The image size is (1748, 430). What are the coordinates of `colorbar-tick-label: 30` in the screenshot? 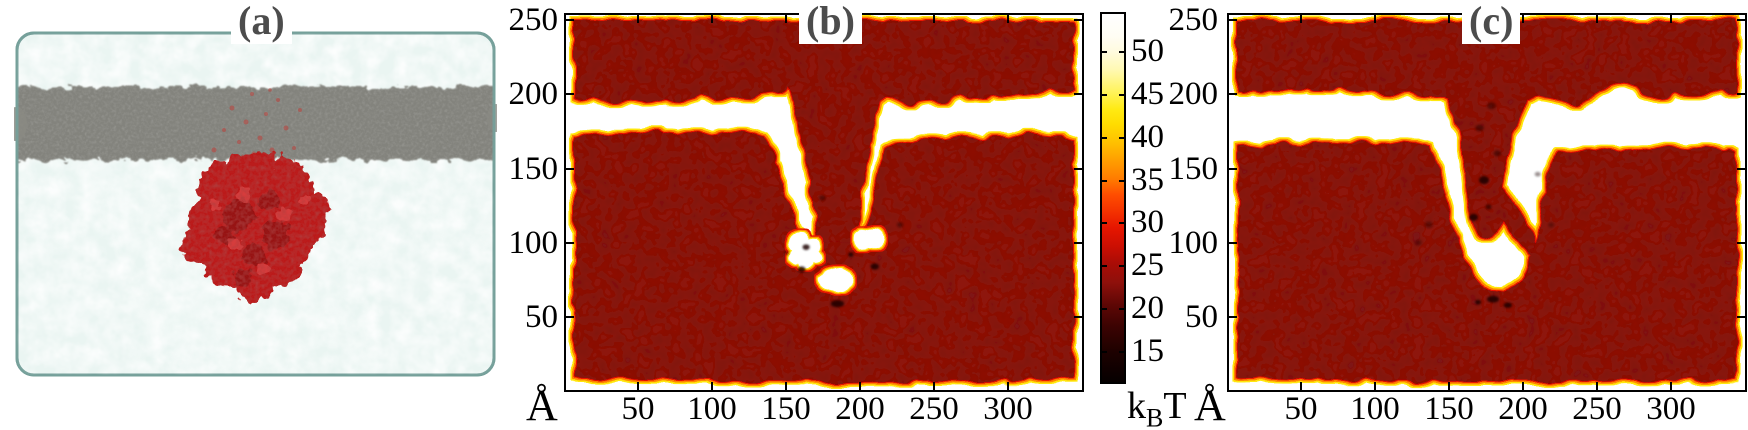 It's located at (1147, 222).